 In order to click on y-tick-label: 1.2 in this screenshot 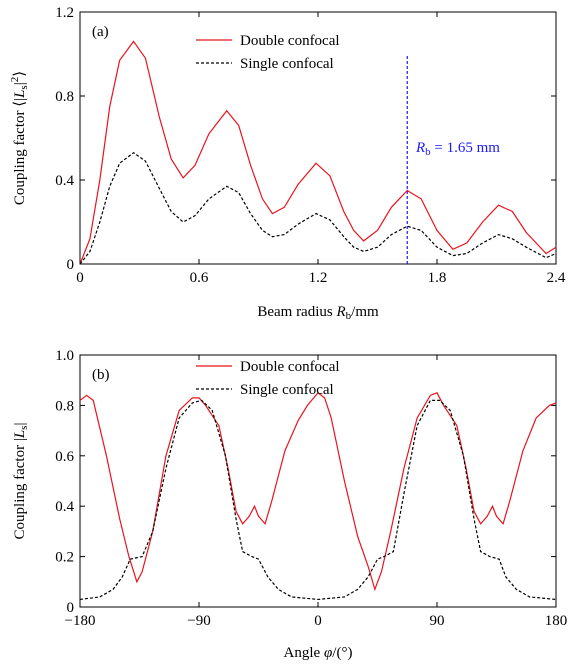, I will do `click(64, 13)`.